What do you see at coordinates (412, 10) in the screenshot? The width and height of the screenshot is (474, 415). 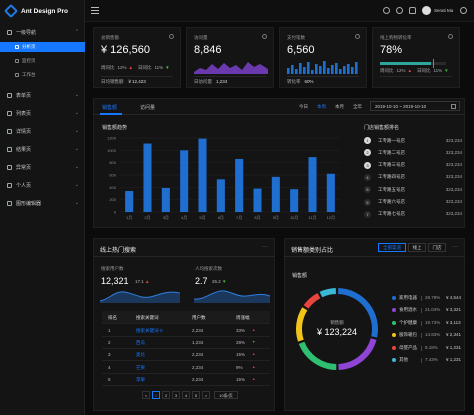 I see `bell-icon` at bounding box center [412, 10].